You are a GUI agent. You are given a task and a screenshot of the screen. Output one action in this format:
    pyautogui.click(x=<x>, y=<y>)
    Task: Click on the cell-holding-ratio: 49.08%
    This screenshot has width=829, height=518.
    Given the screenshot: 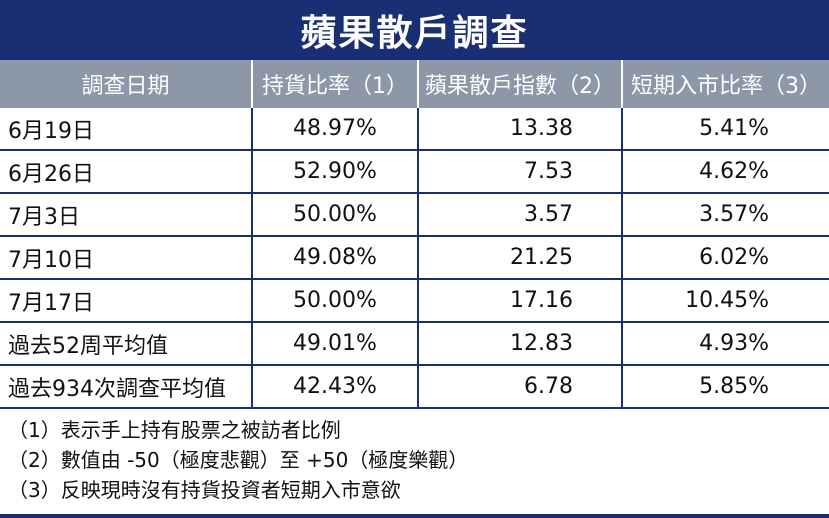 What is the action you would take?
    pyautogui.click(x=336, y=257)
    